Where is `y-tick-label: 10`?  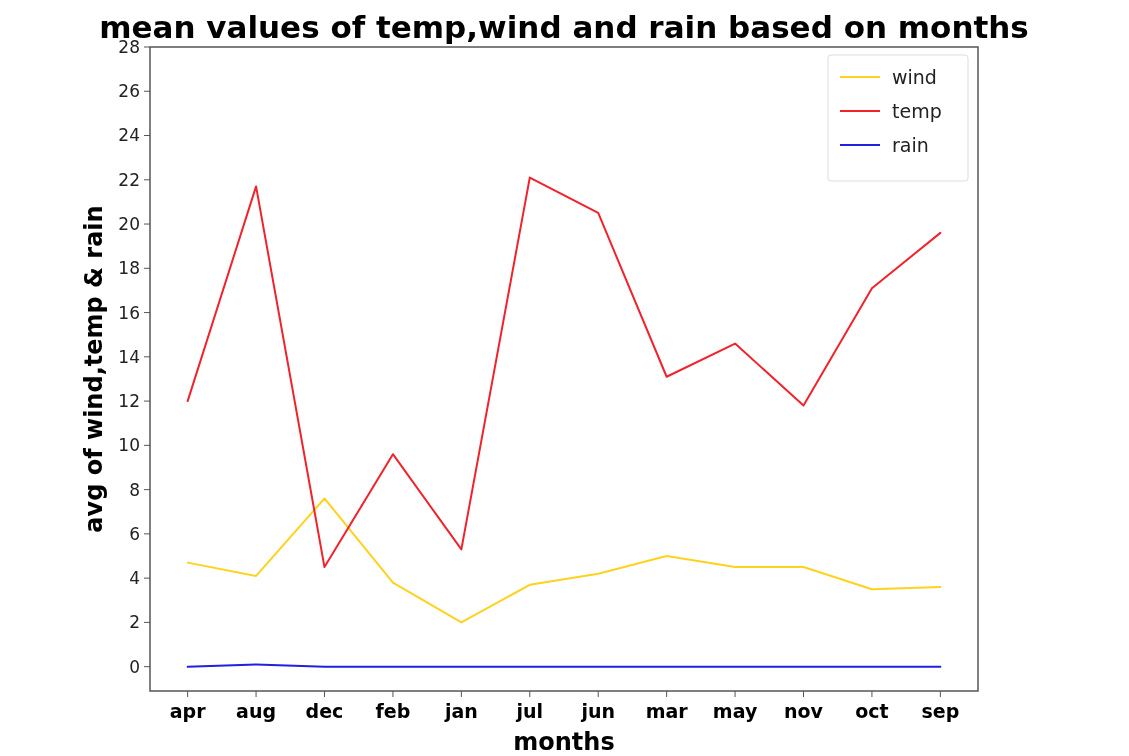 y-tick-label: 10 is located at coordinates (129, 445).